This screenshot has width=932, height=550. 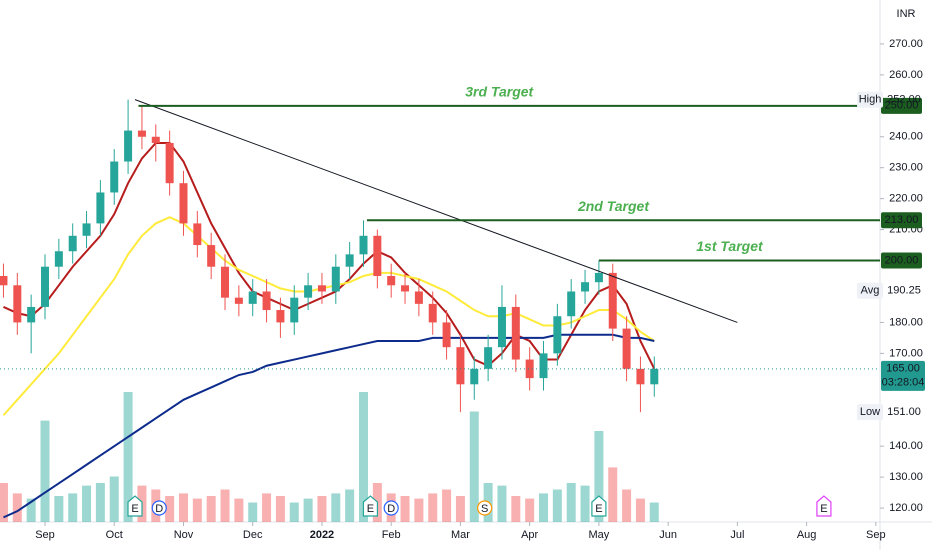 I want to click on target-label: 3rd Target, so click(x=499, y=92).